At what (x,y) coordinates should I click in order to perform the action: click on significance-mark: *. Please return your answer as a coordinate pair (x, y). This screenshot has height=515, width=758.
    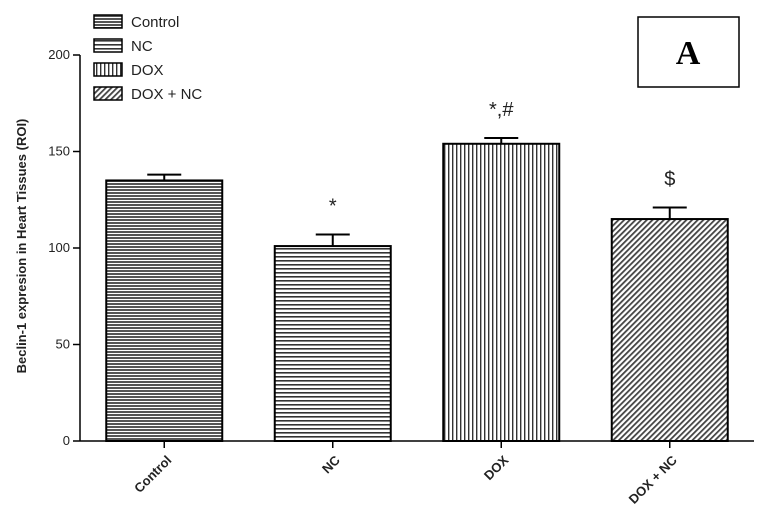
    Looking at the image, I should click on (333, 206).